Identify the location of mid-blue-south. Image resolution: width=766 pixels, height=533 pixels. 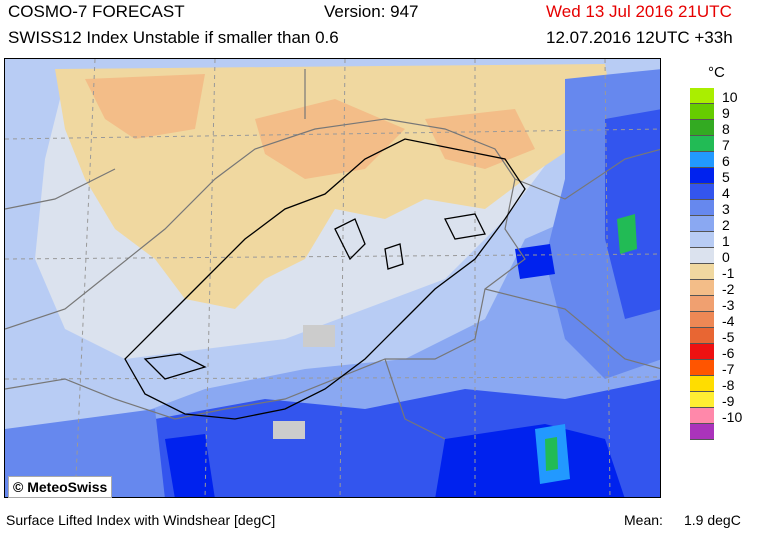
(85, 453).